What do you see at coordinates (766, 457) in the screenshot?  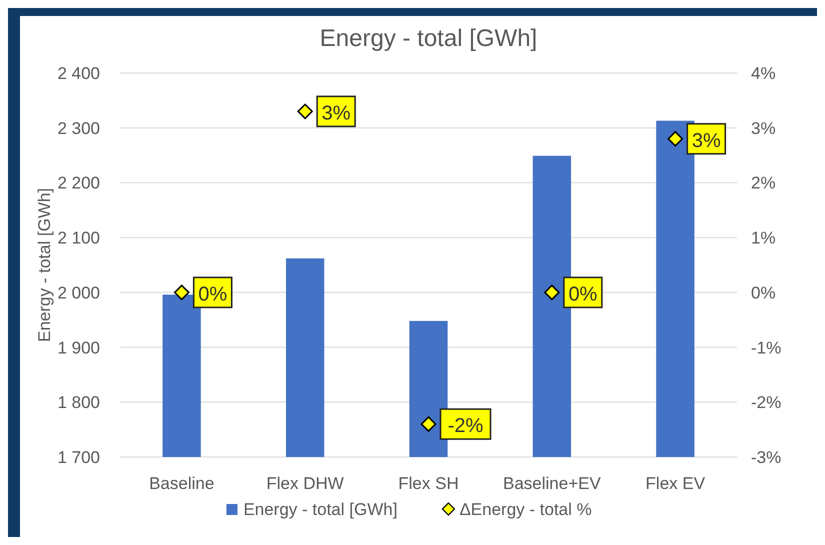 I see `y2-tick-label: -3%` at bounding box center [766, 457].